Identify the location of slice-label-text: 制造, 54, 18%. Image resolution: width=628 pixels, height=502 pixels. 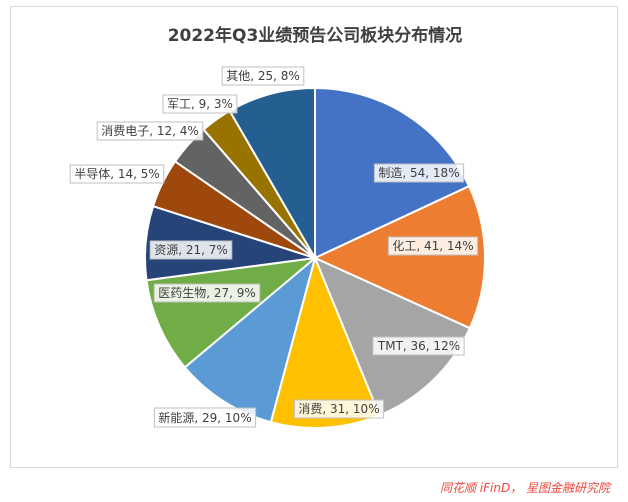
(418, 173).